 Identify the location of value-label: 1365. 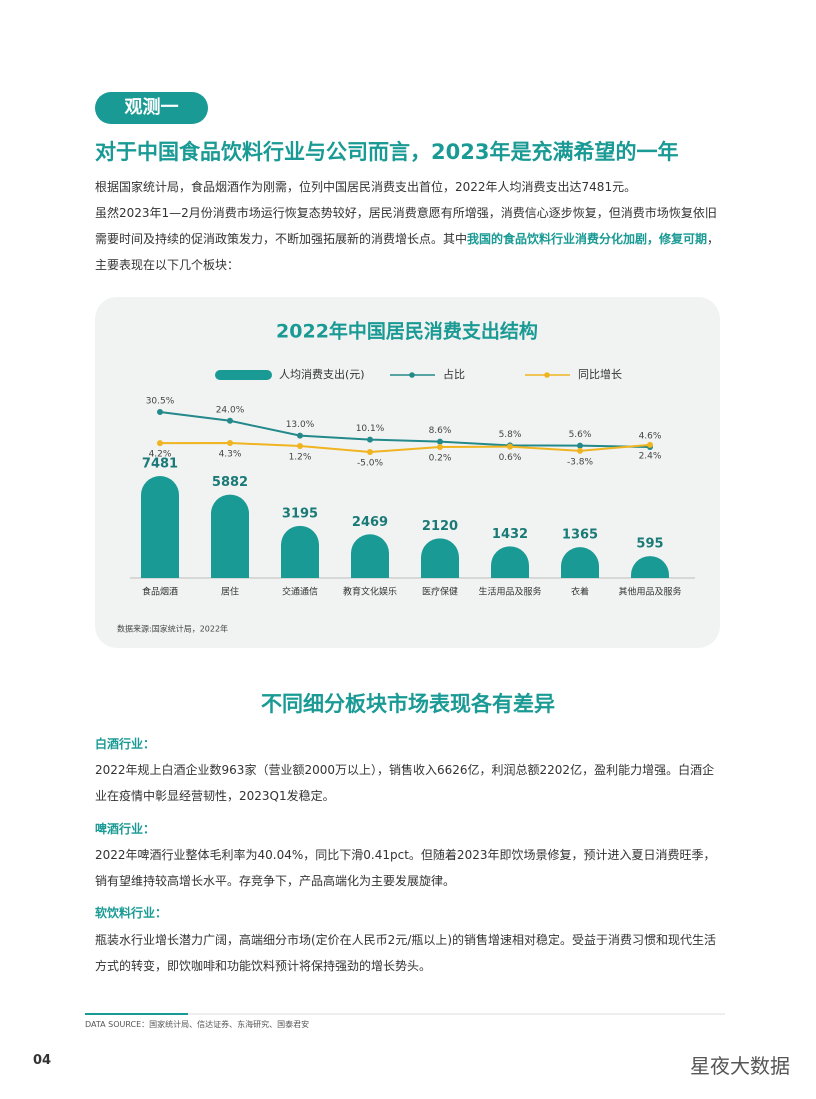
(580, 535).